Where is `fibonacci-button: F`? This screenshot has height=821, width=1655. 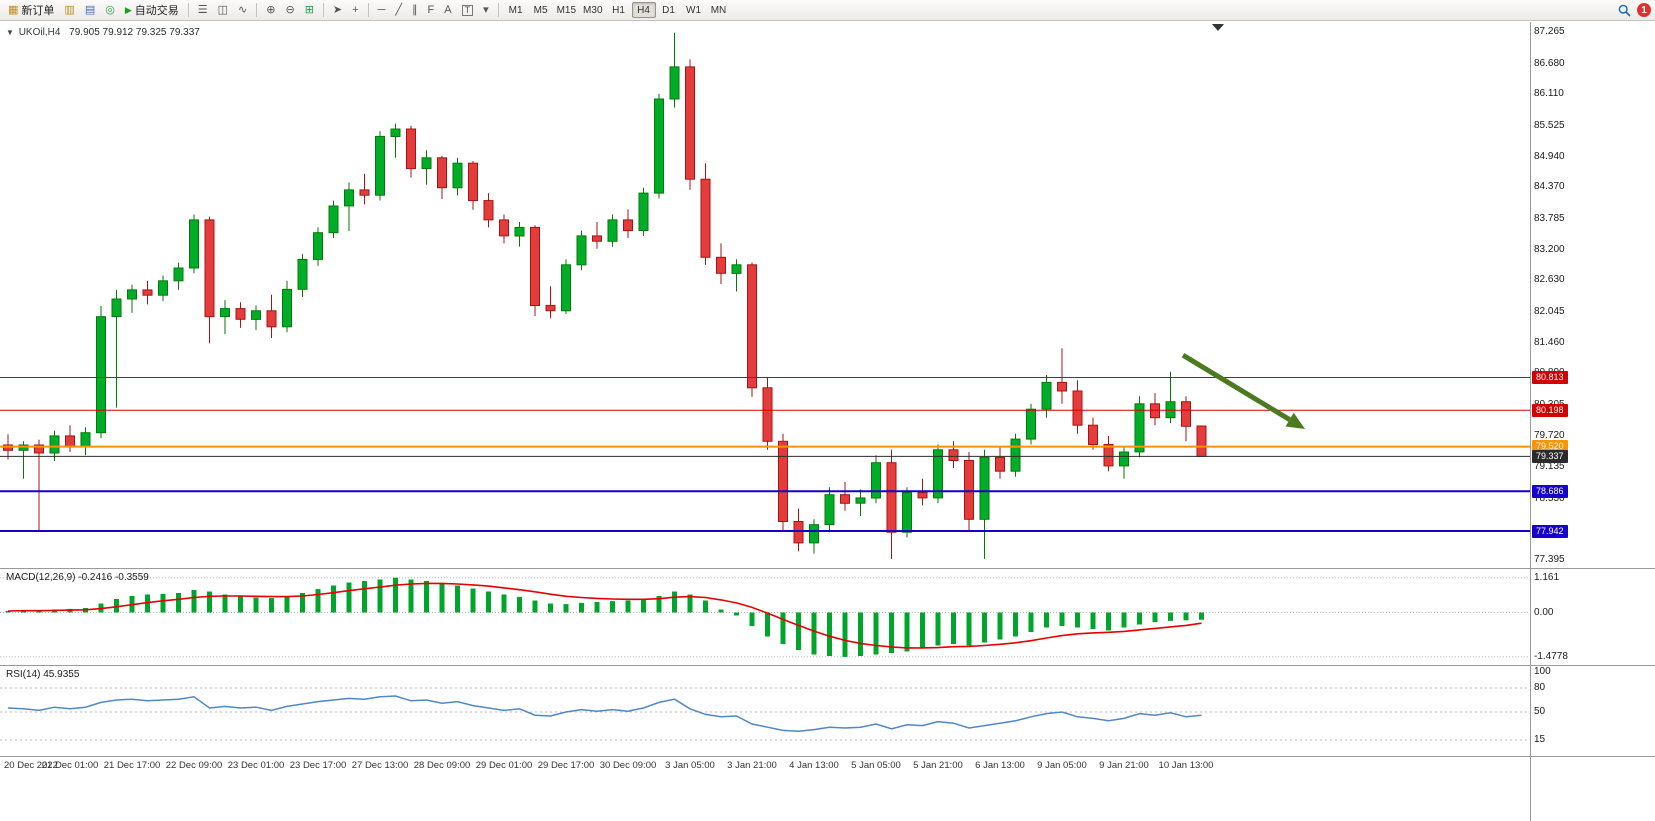 fibonacci-button: F is located at coordinates (430, 10).